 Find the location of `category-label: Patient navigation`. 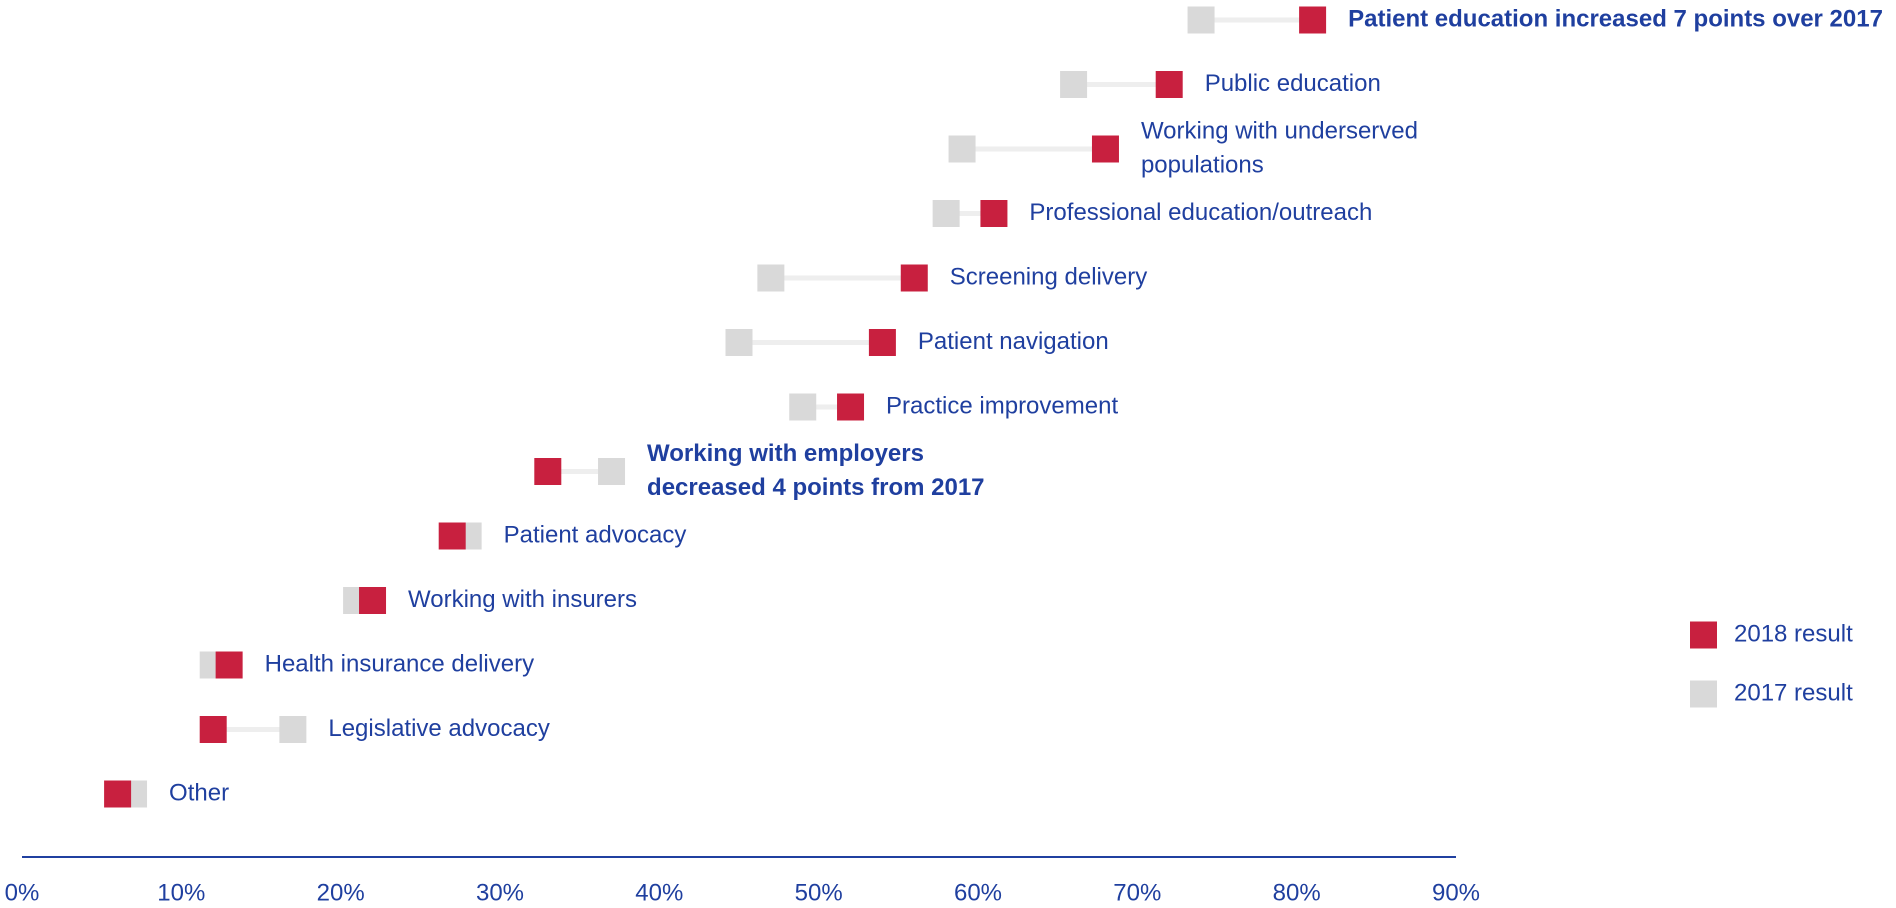

category-label: Patient navigation is located at coordinates (1013, 341).